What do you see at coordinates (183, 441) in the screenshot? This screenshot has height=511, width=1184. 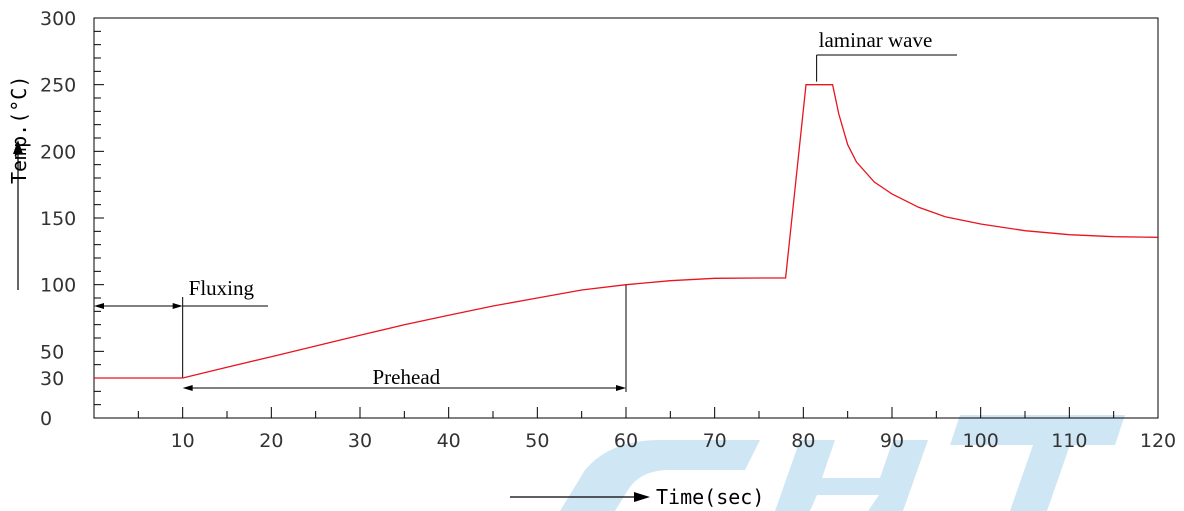 I see `x-tick-label: 10` at bounding box center [183, 441].